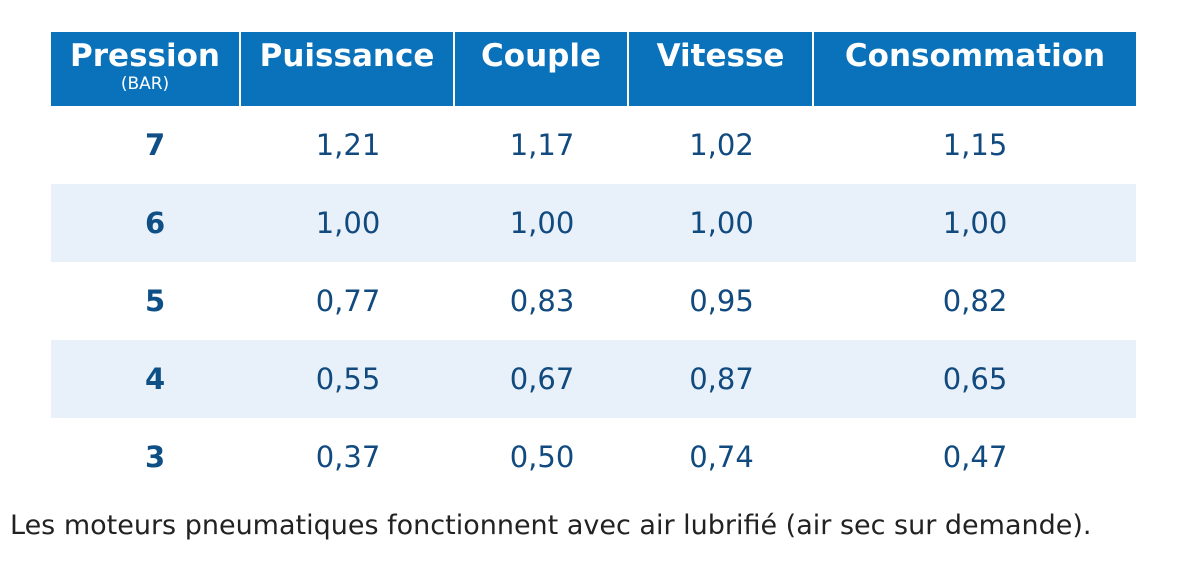  I want to click on cell-pression: 7, so click(155, 145).